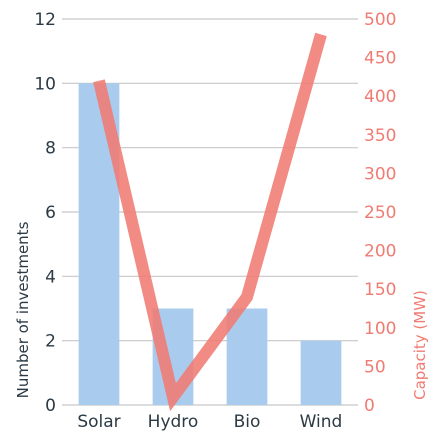 This screenshot has height=437, width=441. Describe the element at coordinates (45, 20) in the screenshot. I see `left-tick-label: 12` at that location.